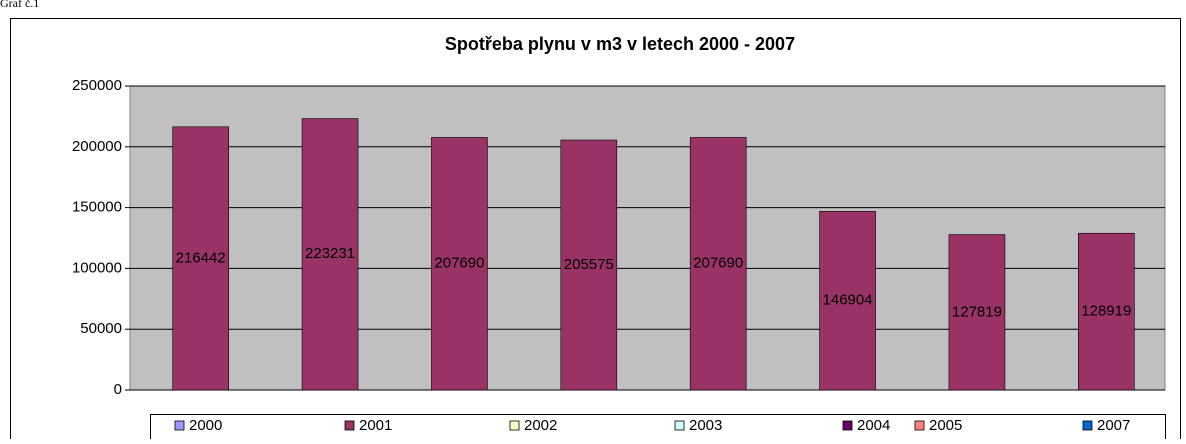  Describe the element at coordinates (873, 425) in the screenshot. I see `legend-label: 2004` at that location.